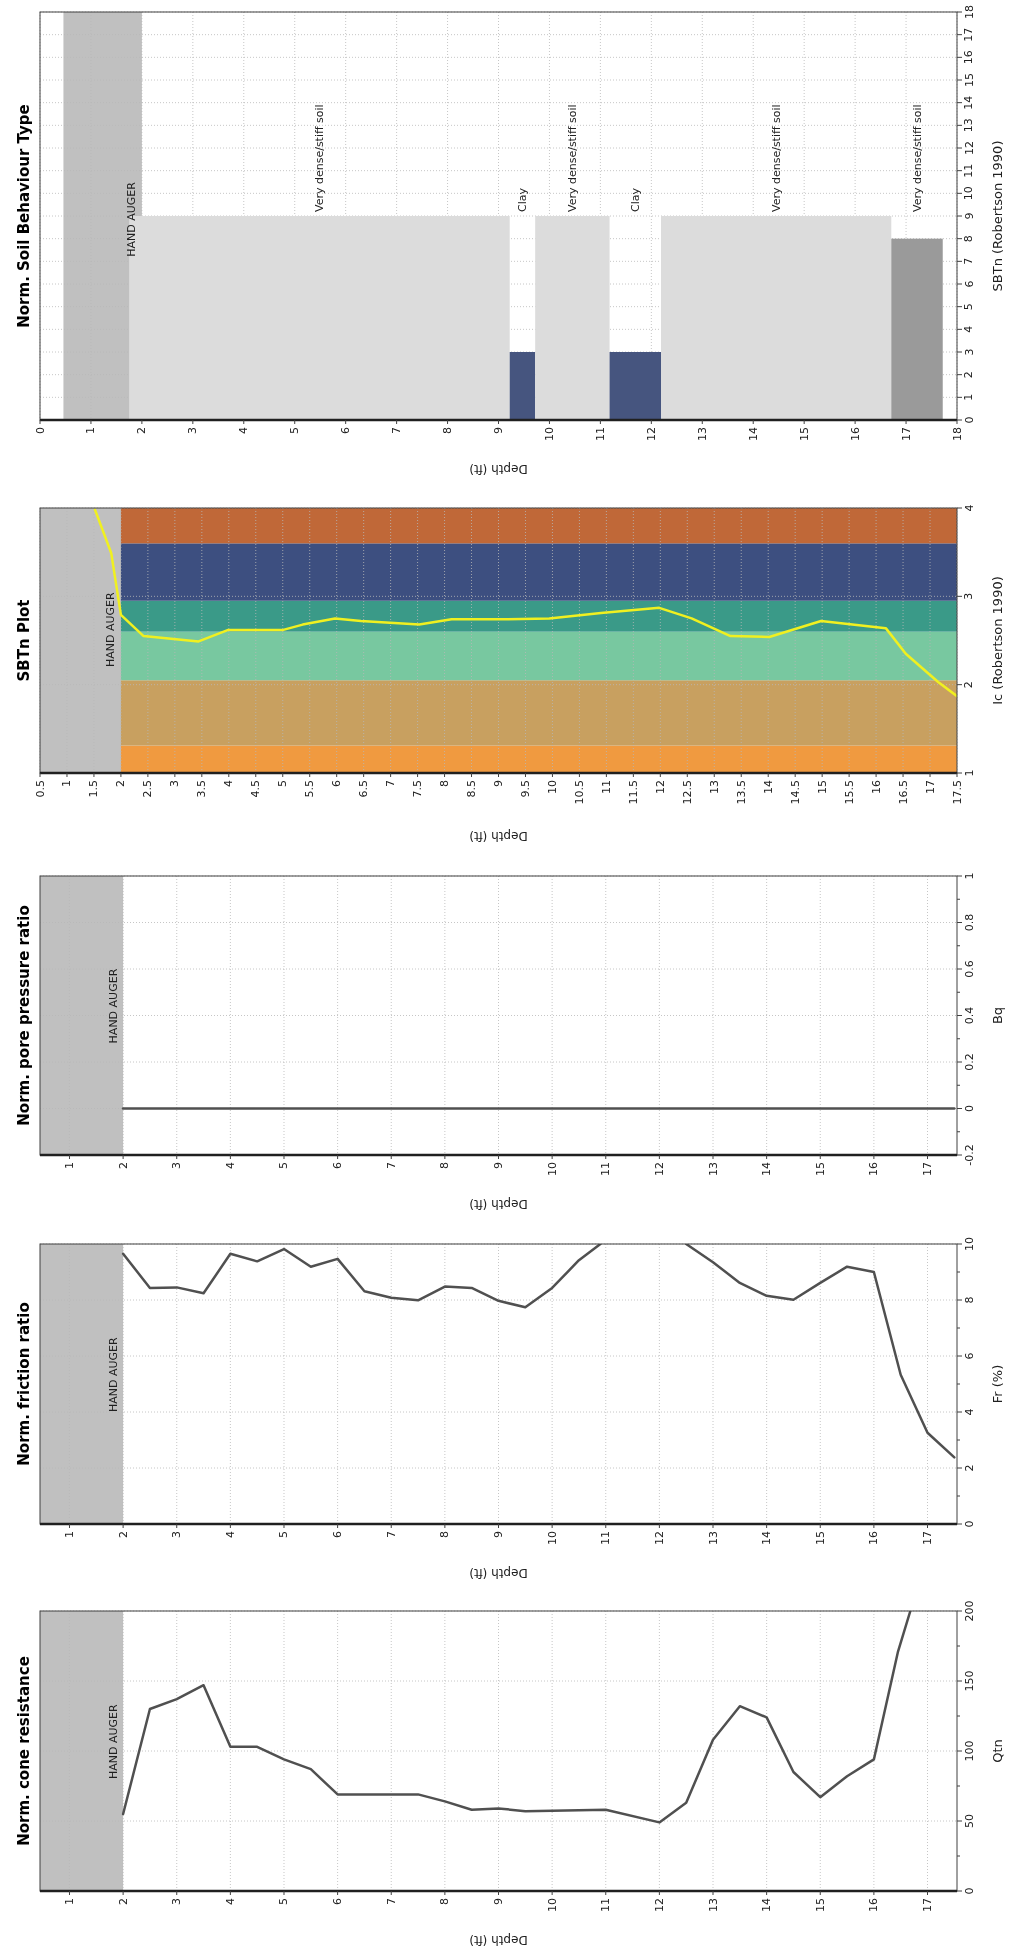 Image resolution: width=1011 pixels, height=1959 pixels. I want to click on x-tick-label: 13.5, so click(741, 792).